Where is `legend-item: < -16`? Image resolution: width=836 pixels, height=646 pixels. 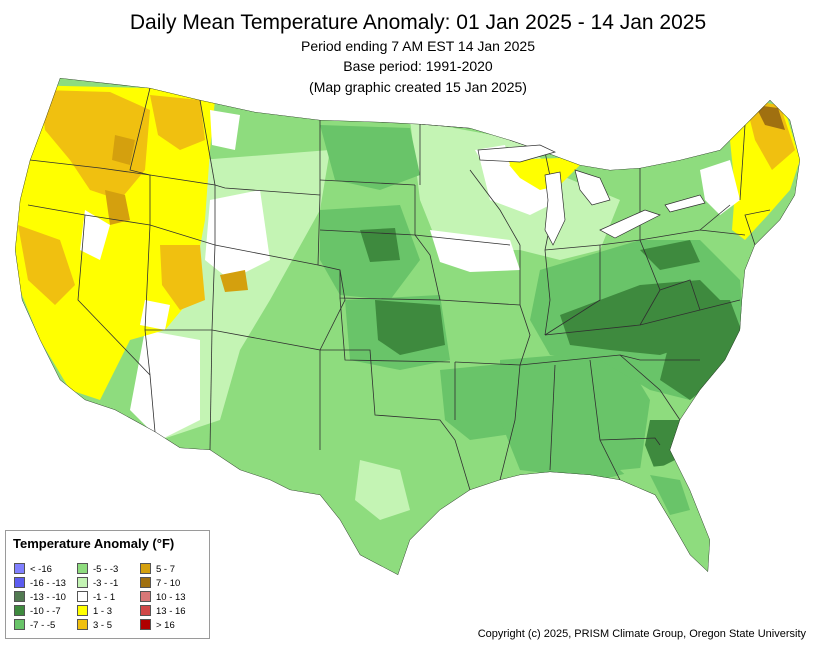
legend-item: < -16 is located at coordinates (33, 569).